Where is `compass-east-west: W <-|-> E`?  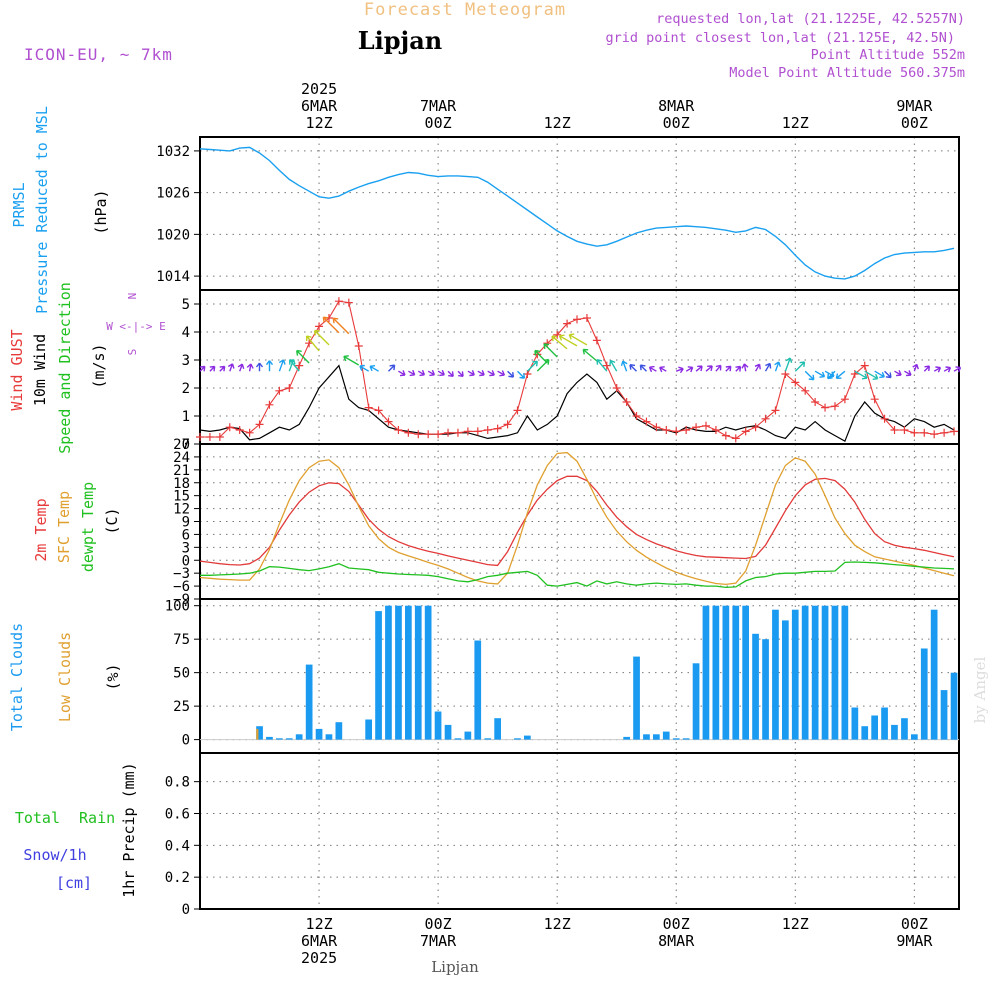
compass-east-west: W <-|-> E is located at coordinates (136, 326).